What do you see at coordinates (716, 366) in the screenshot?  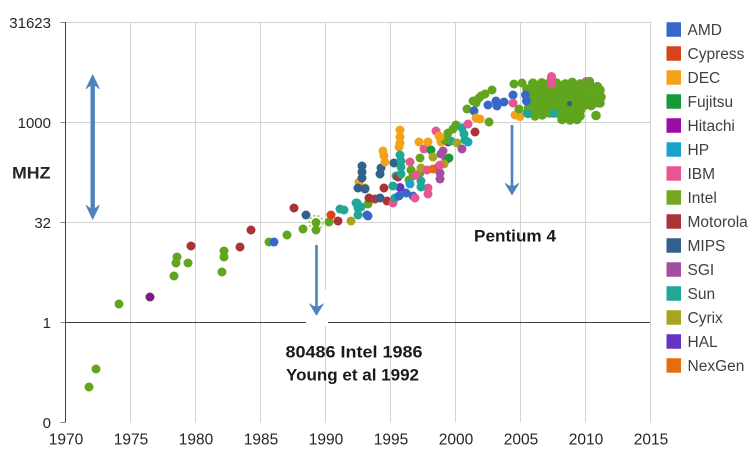 I see `svg-text: NexGen` at bounding box center [716, 366].